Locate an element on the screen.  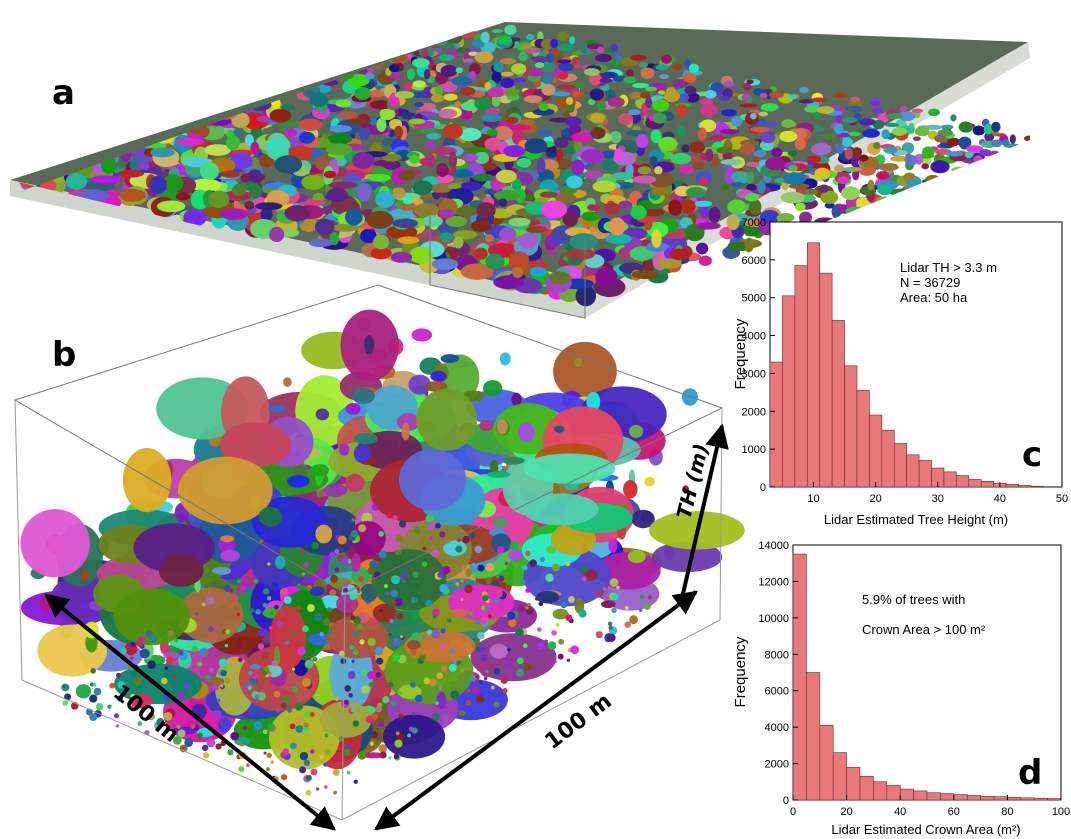
chart-d-annotation-2: Crown Area > 100 m² is located at coordinates (924, 629).